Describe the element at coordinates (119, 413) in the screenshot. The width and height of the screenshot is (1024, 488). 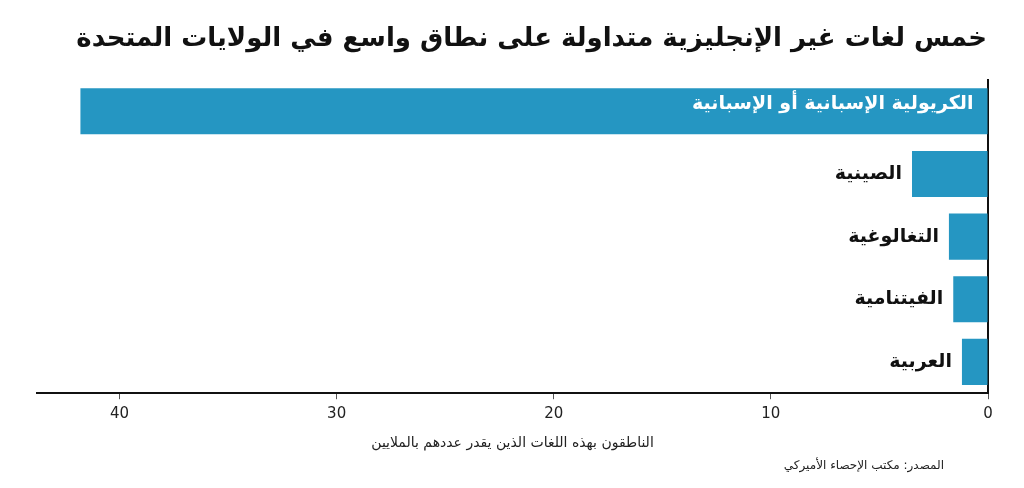
I see `x-tick-label: 40` at that location.